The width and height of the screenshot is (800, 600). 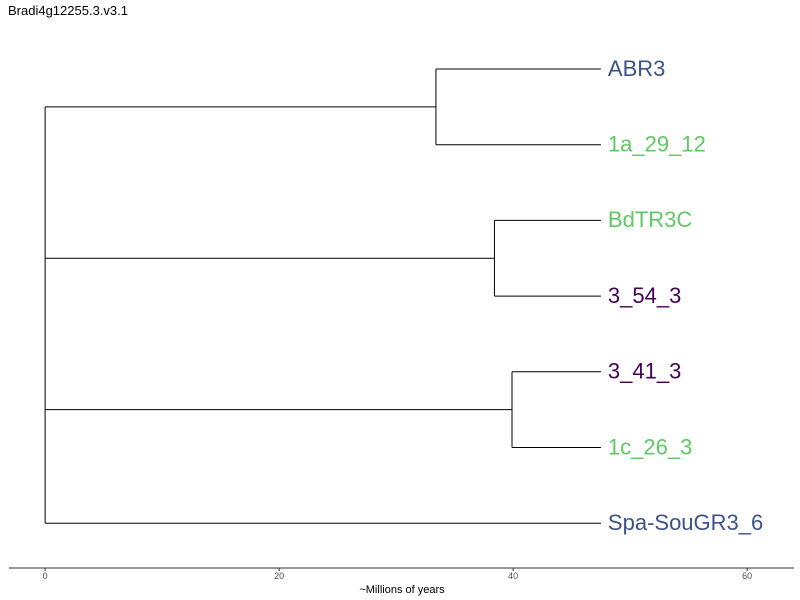 I want to click on x-tick-label: 20, so click(x=279, y=576).